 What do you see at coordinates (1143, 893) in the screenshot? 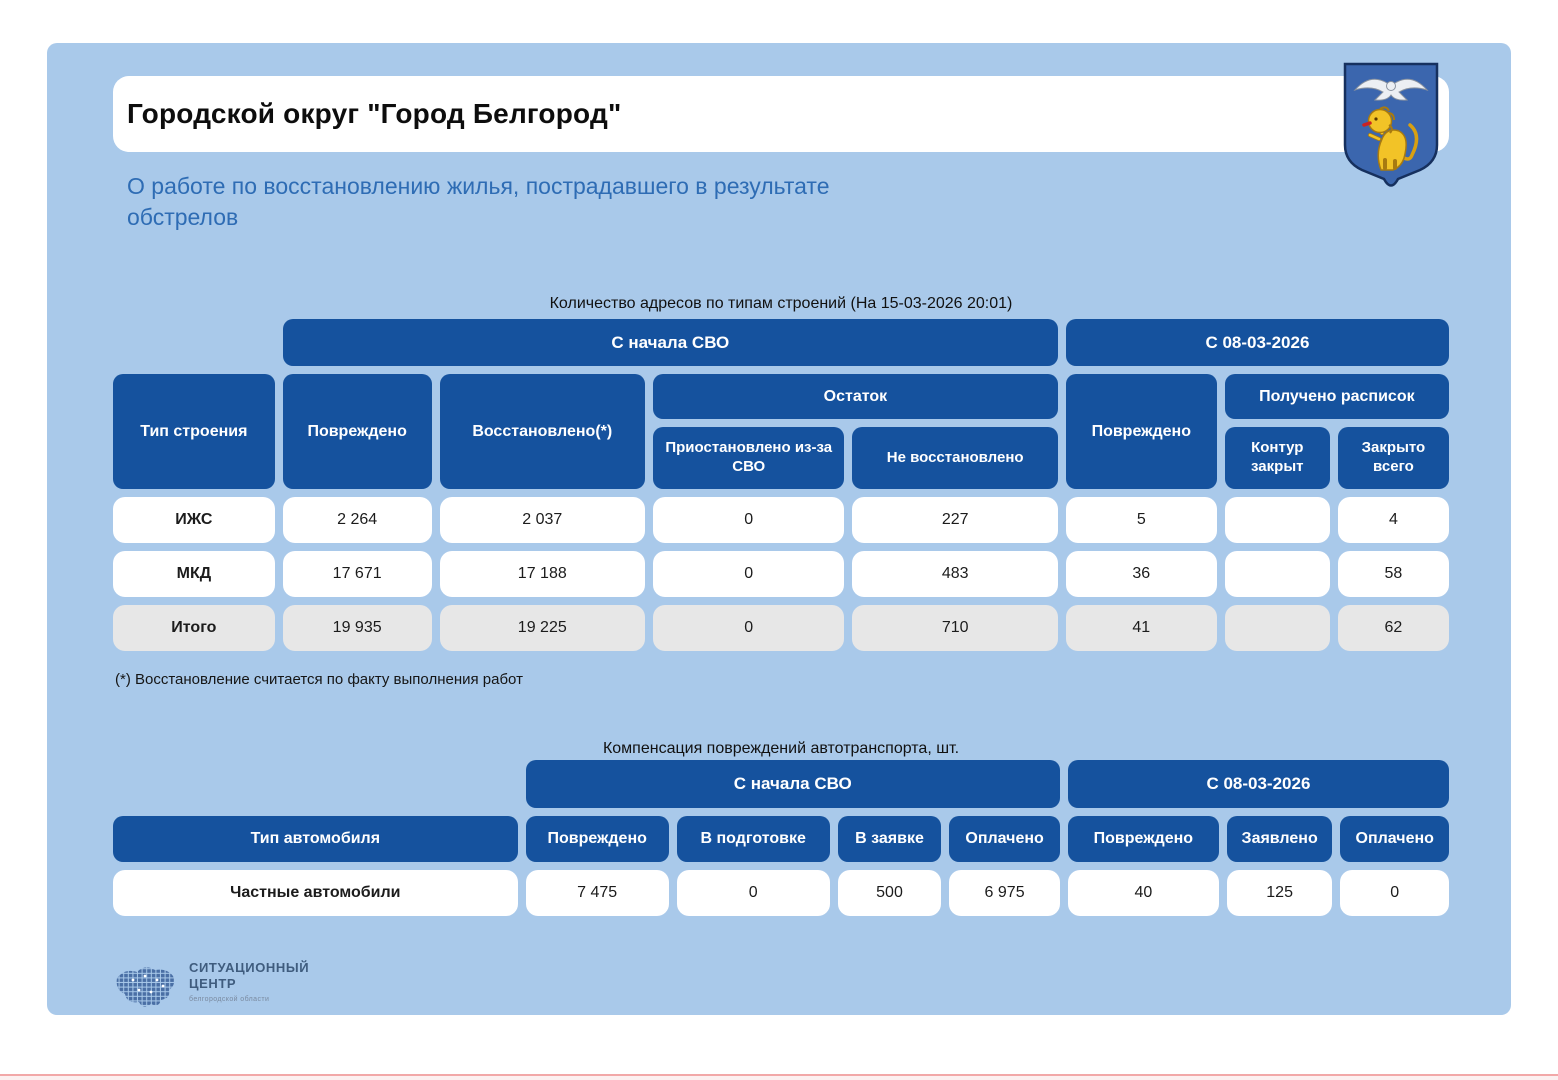
I see `cell-cars-damaged-week: 40` at bounding box center [1143, 893].